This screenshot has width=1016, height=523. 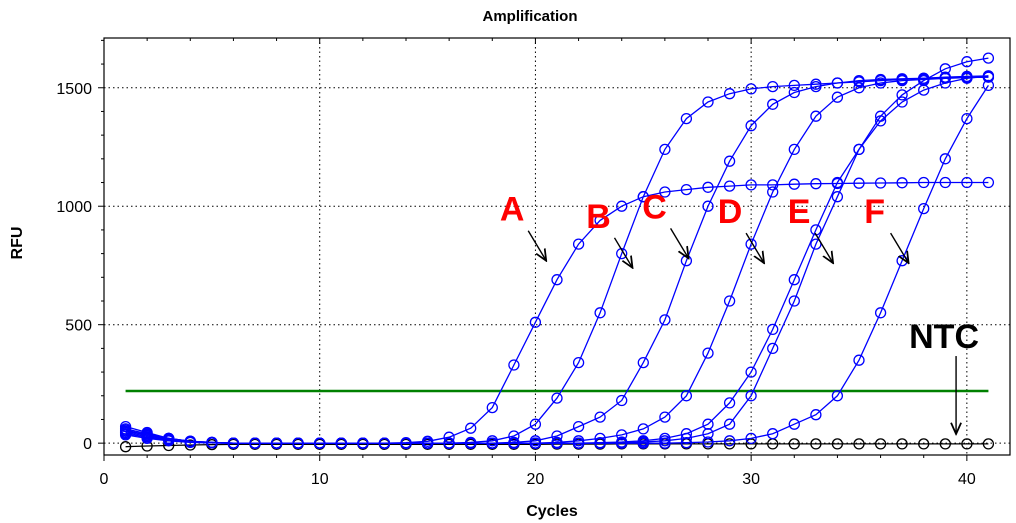 I want to click on chart-title: Amplification, so click(x=529, y=16).